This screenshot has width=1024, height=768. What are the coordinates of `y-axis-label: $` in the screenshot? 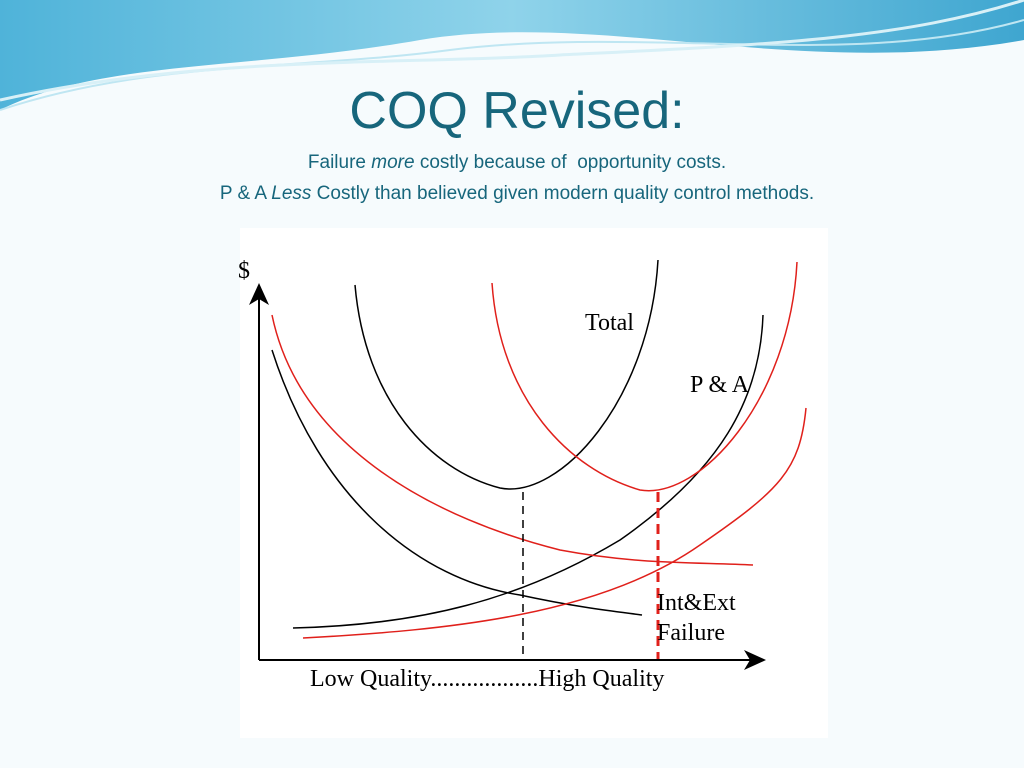 It's located at (244, 271).